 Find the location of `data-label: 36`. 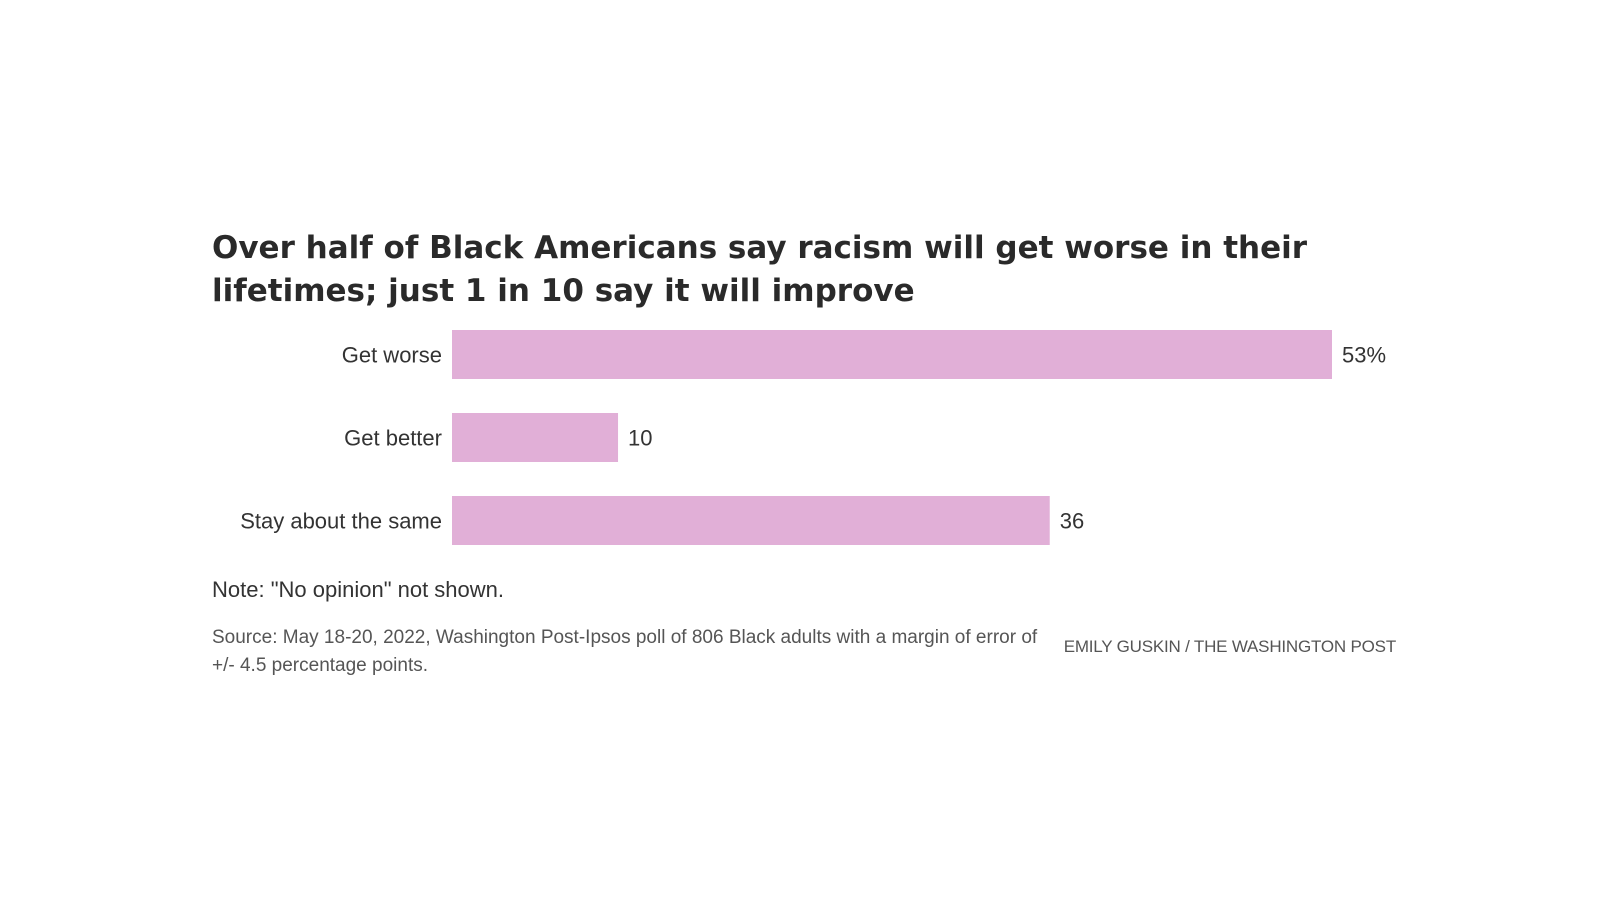

data-label: 36 is located at coordinates (1072, 521).